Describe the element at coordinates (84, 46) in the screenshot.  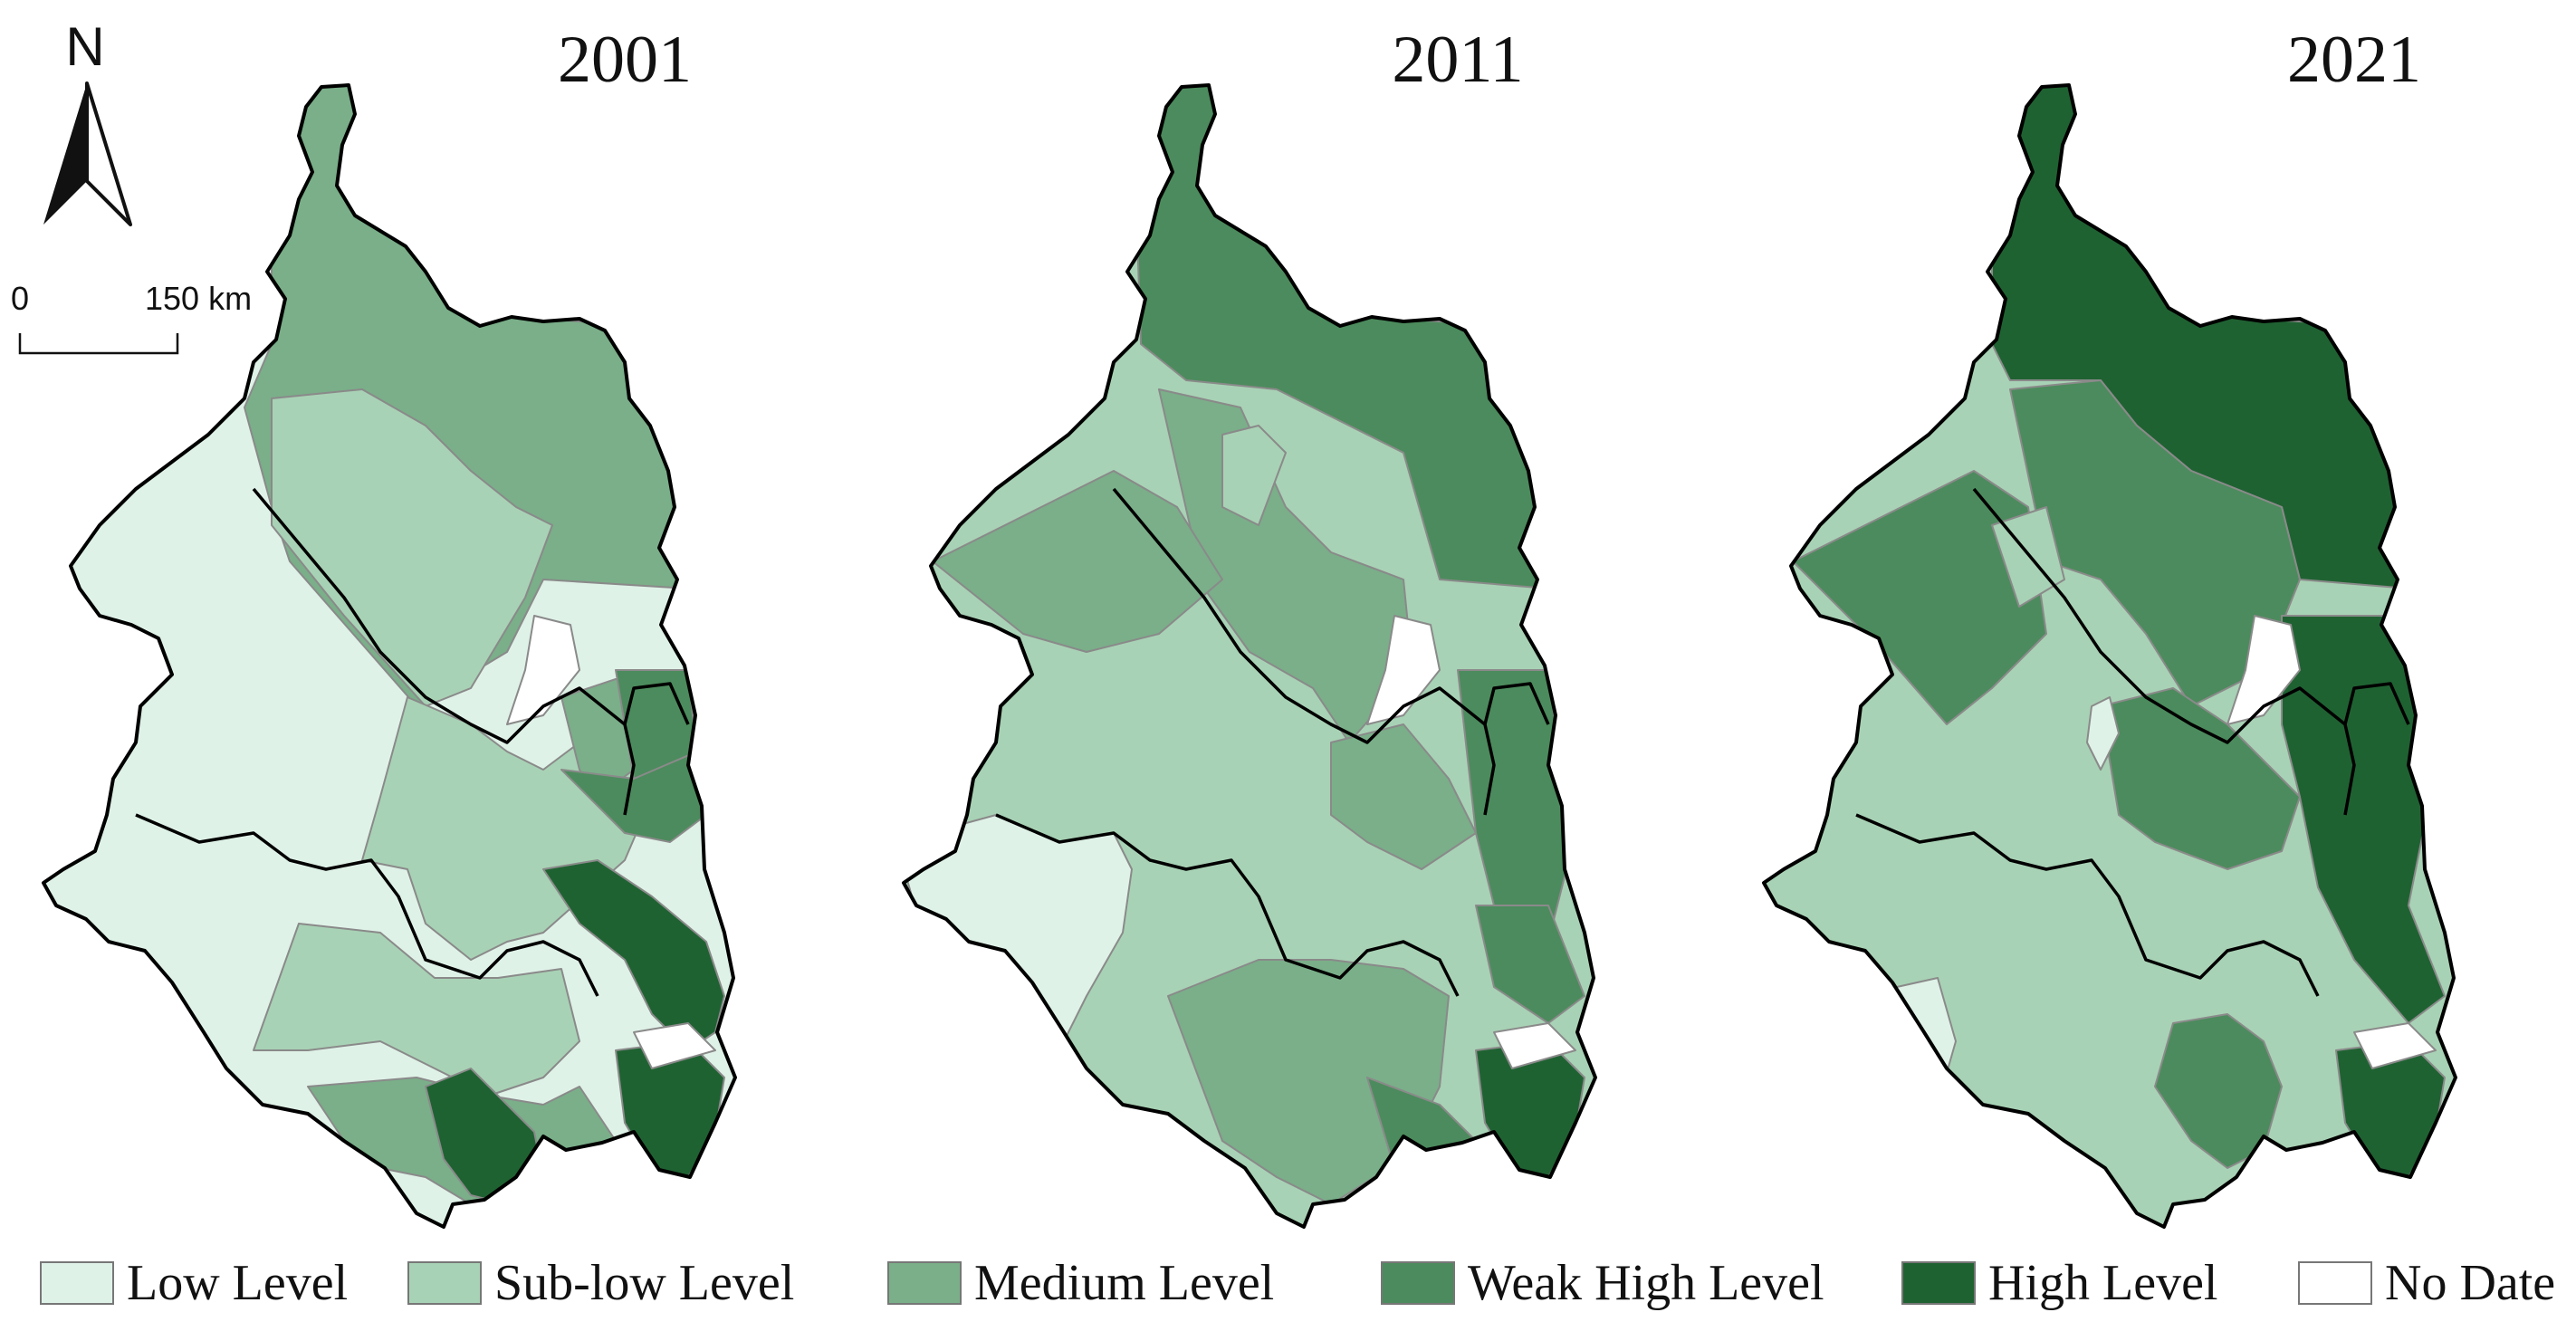
I see `north-arrow-letter: N` at that location.